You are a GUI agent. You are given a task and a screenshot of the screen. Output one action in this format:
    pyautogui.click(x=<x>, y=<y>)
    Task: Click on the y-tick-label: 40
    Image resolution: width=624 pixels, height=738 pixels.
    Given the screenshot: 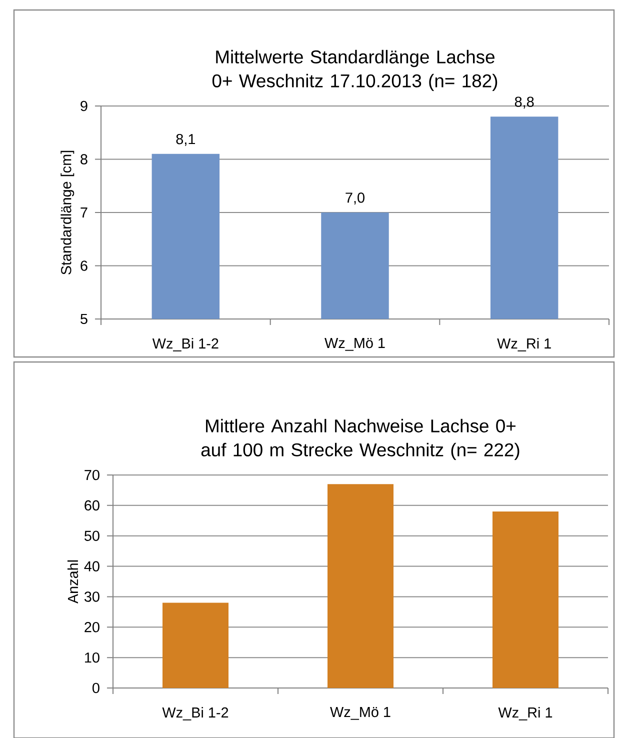 What is the action you would take?
    pyautogui.click(x=92, y=566)
    